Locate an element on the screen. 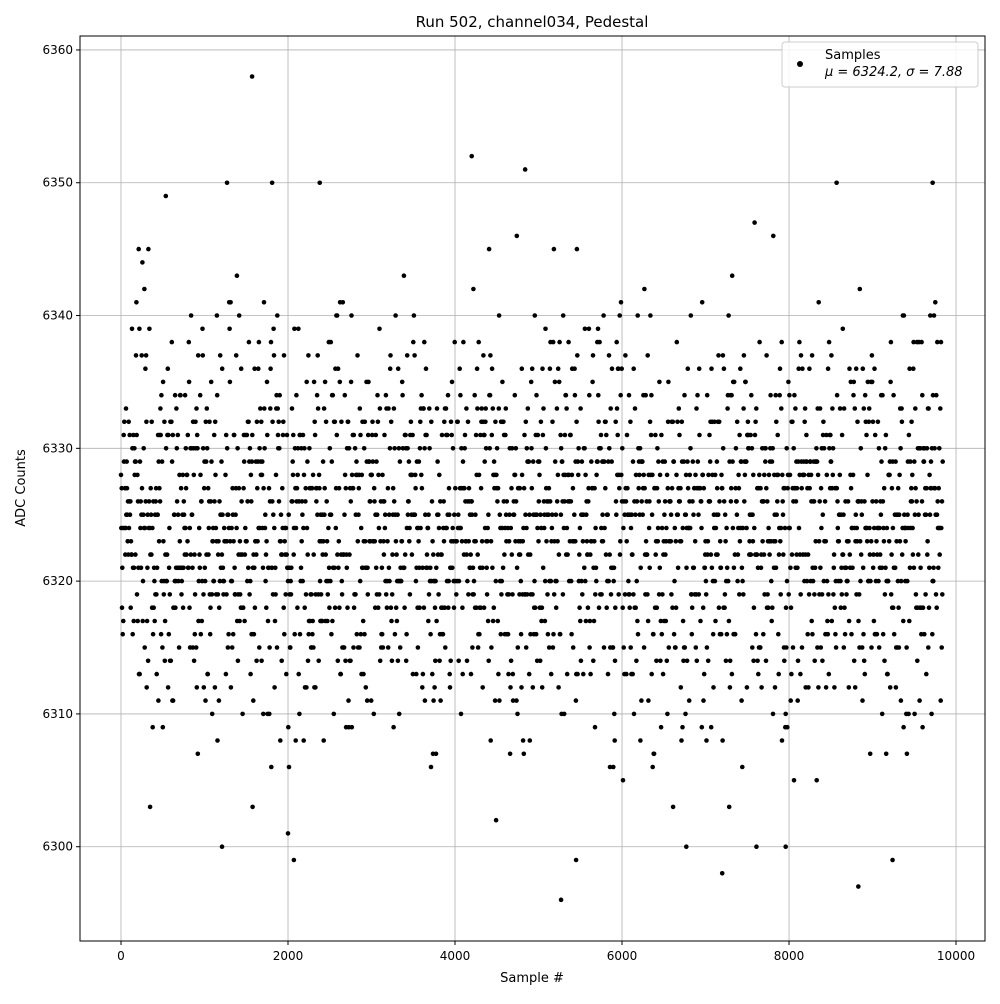  y-axis-label: ADC Counts is located at coordinates (21, 488).